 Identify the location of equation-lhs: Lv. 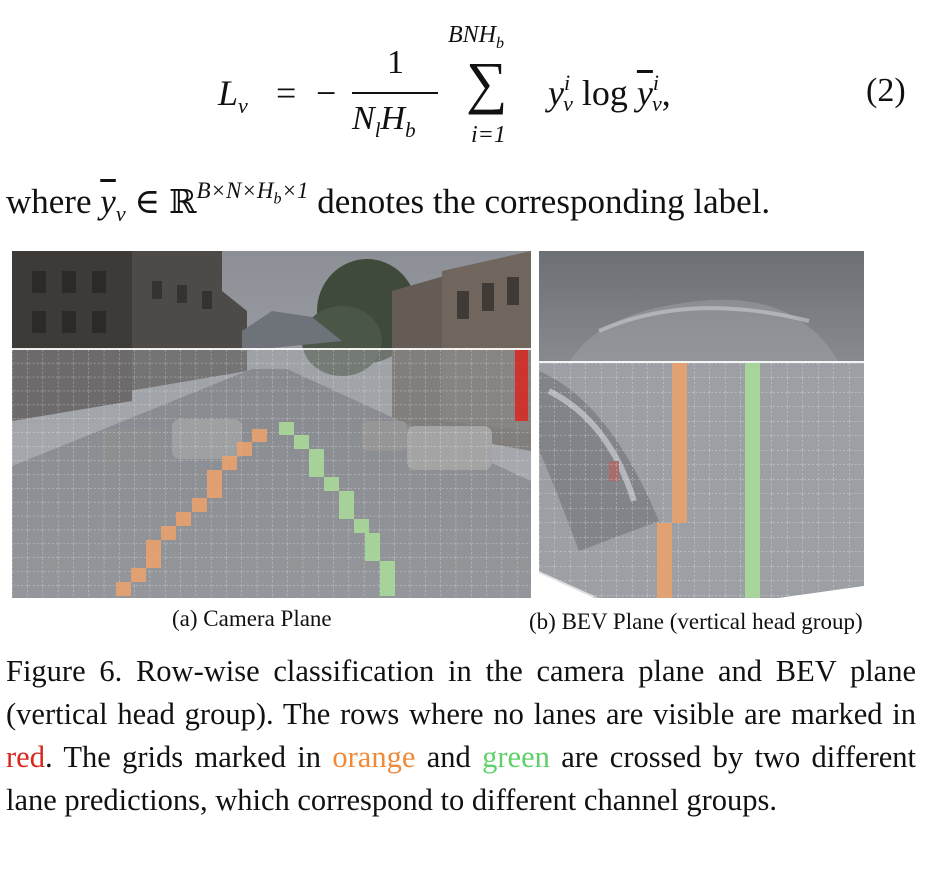
(233, 96).